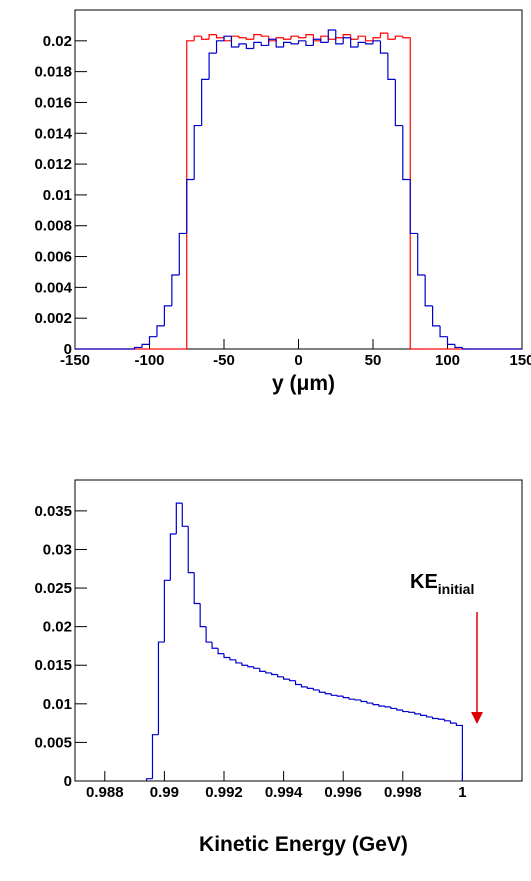 The height and width of the screenshot is (881, 531). I want to click on y-tick-label: 0.025, so click(53, 588).